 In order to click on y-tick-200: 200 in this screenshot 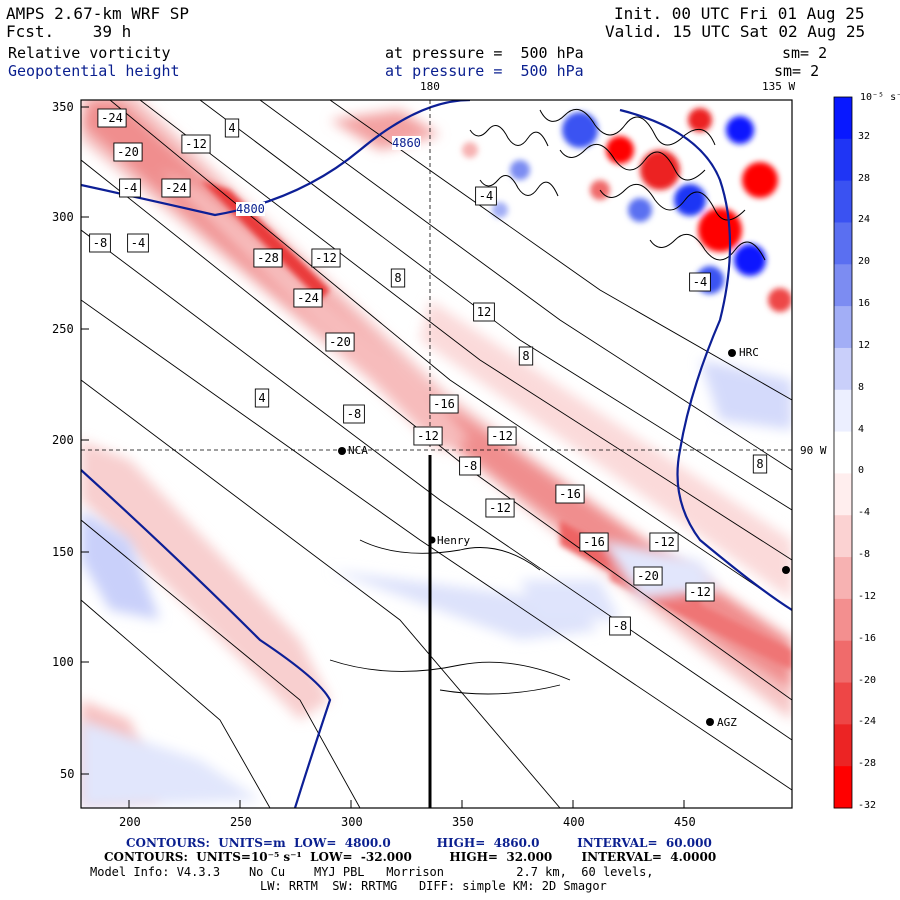, I will do `click(63, 440)`.